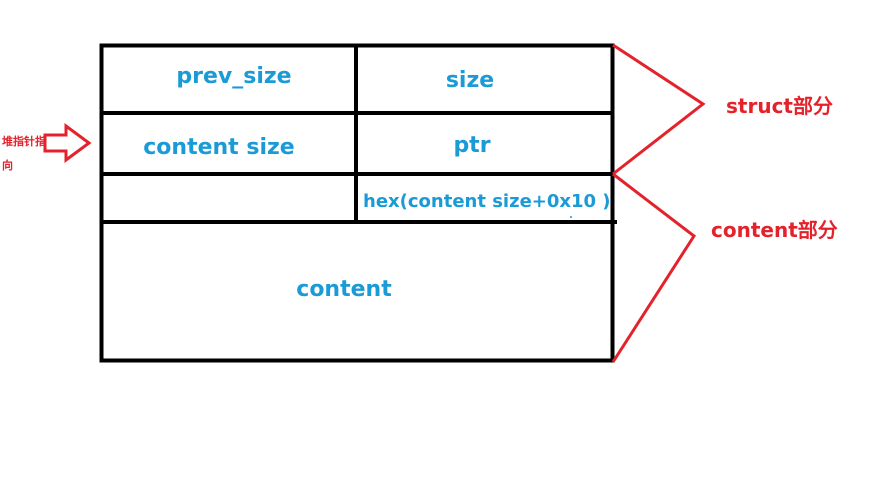 This screenshot has height=501, width=880. What do you see at coordinates (487, 201) in the screenshot?
I see `hex-content-size-label: hex(content size+0x10 )` at bounding box center [487, 201].